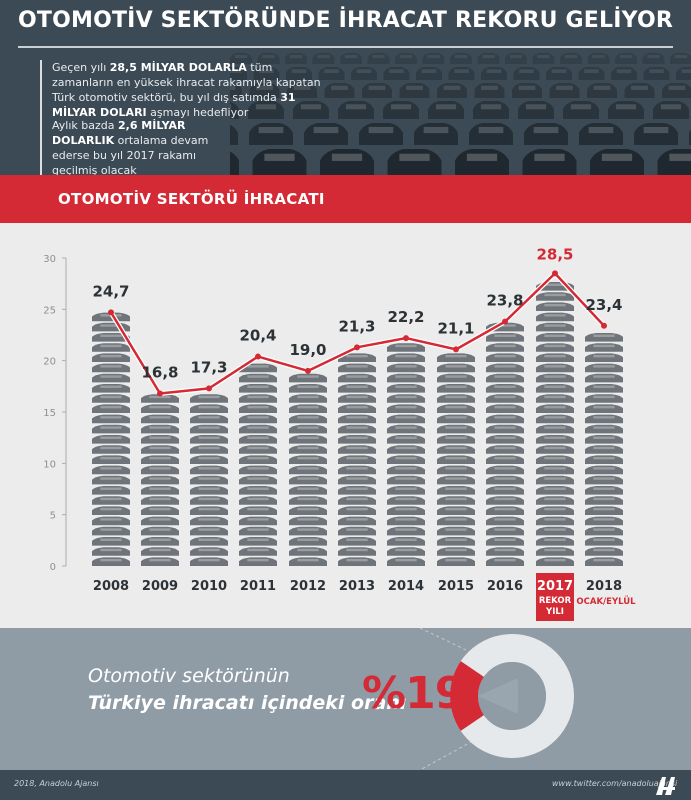  Describe the element at coordinates (555, 586) in the screenshot. I see `x-tick-label: 2017` at that location.